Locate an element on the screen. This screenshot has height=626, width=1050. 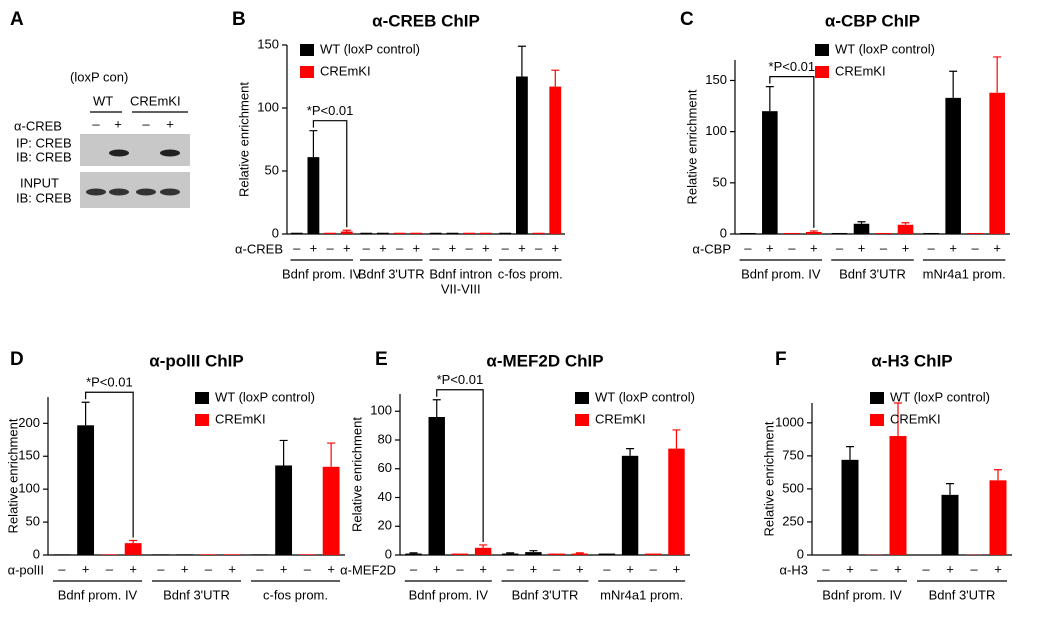
y-tick-label: 0 is located at coordinates (388, 553).